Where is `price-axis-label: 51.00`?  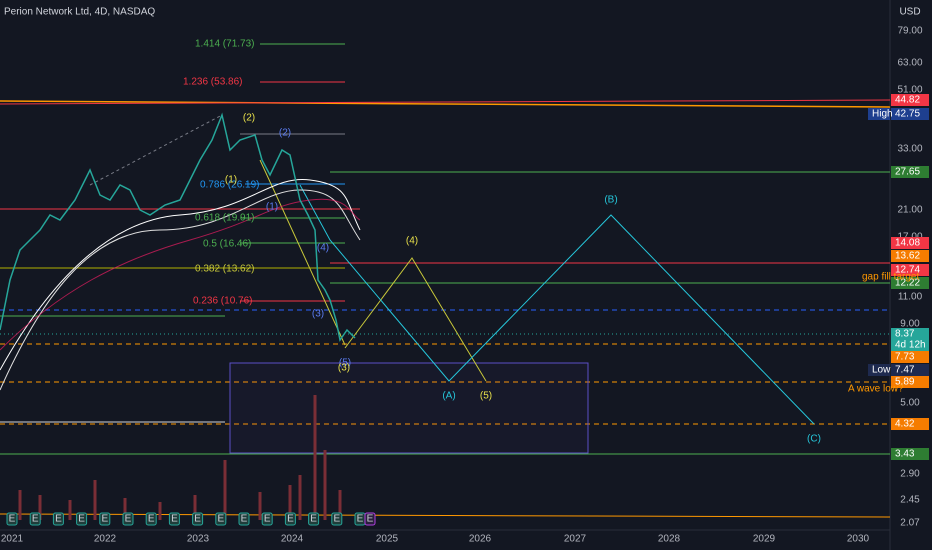
price-axis-label: 51.00 is located at coordinates (909, 90).